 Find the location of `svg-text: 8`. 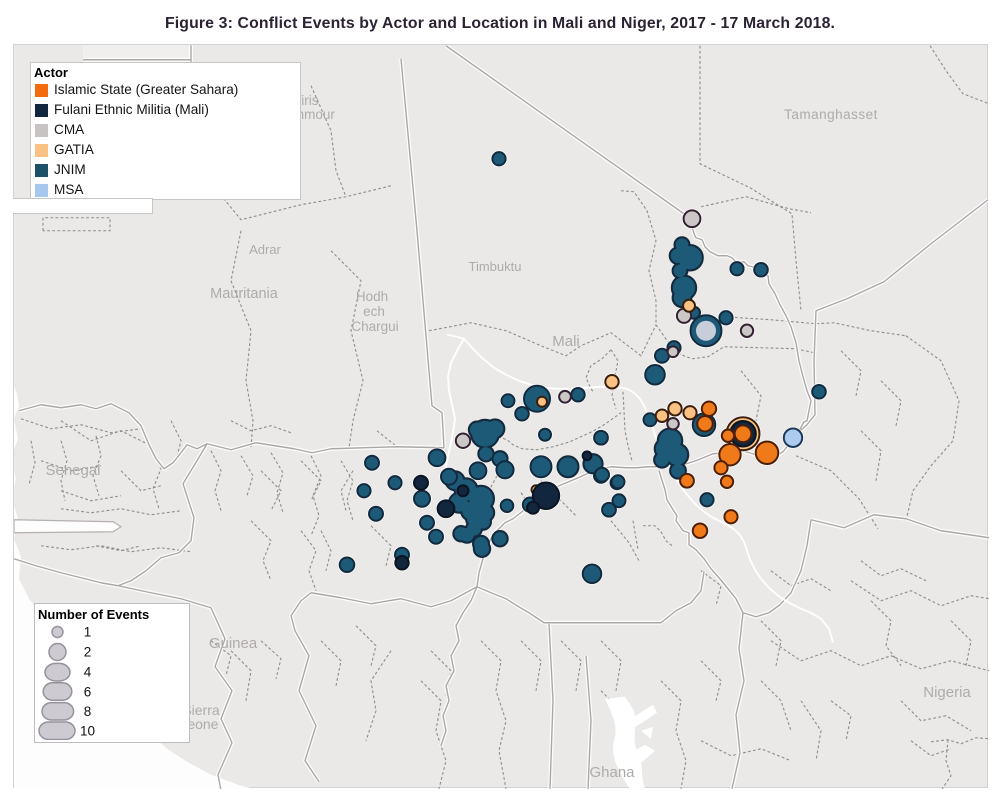

svg-text: 8 is located at coordinates (88, 711).